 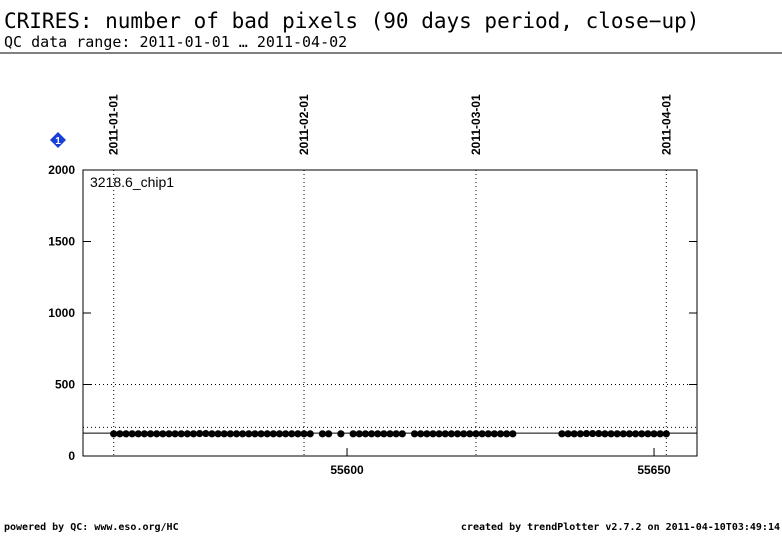 I want to click on date-tick-label: 2011-04-01, so click(x=666, y=124).